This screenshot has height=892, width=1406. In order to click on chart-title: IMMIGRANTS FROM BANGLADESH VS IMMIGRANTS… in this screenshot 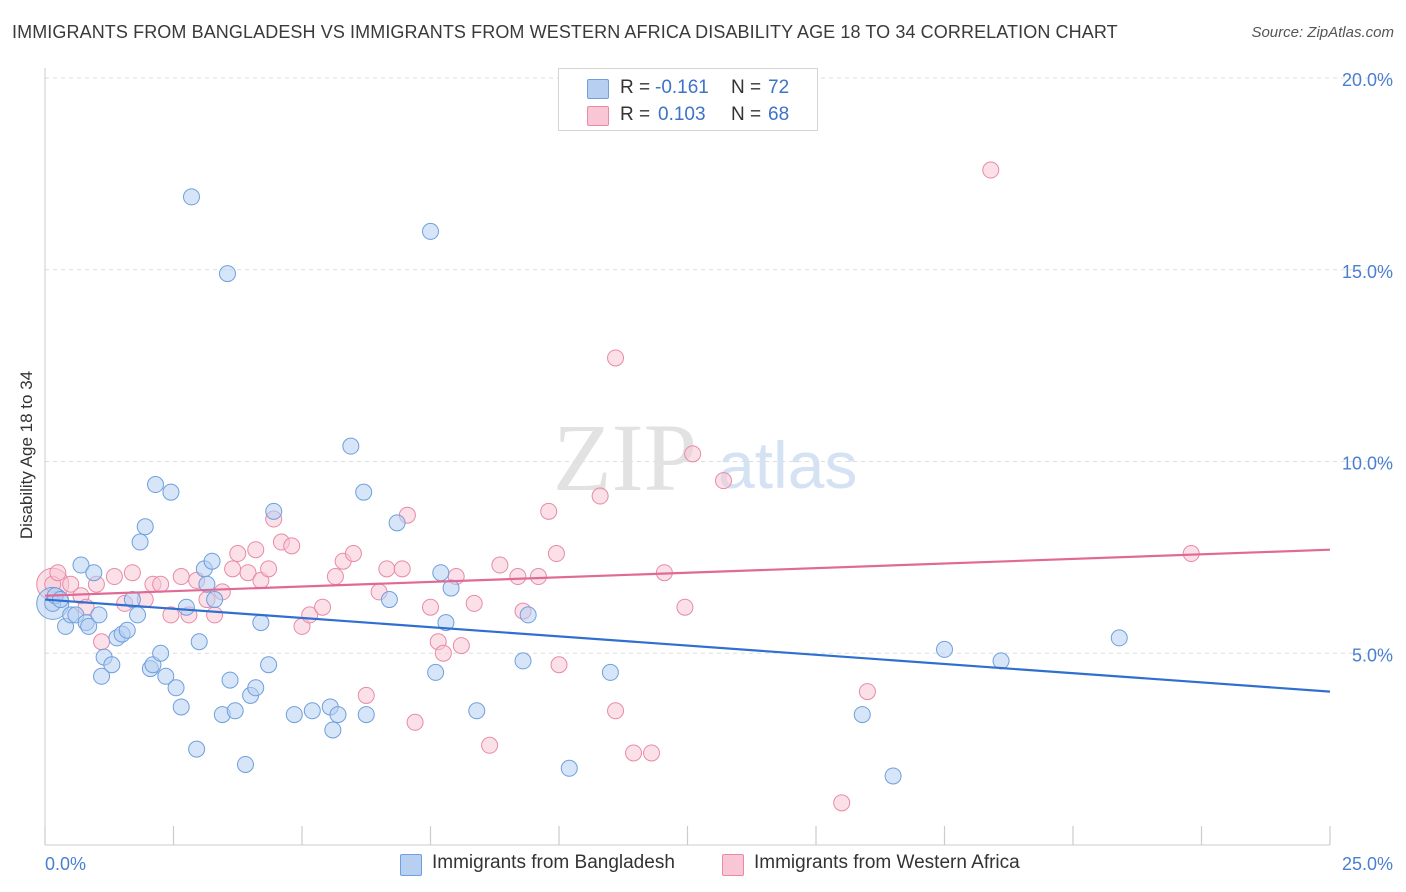, I will do `click(565, 32)`.